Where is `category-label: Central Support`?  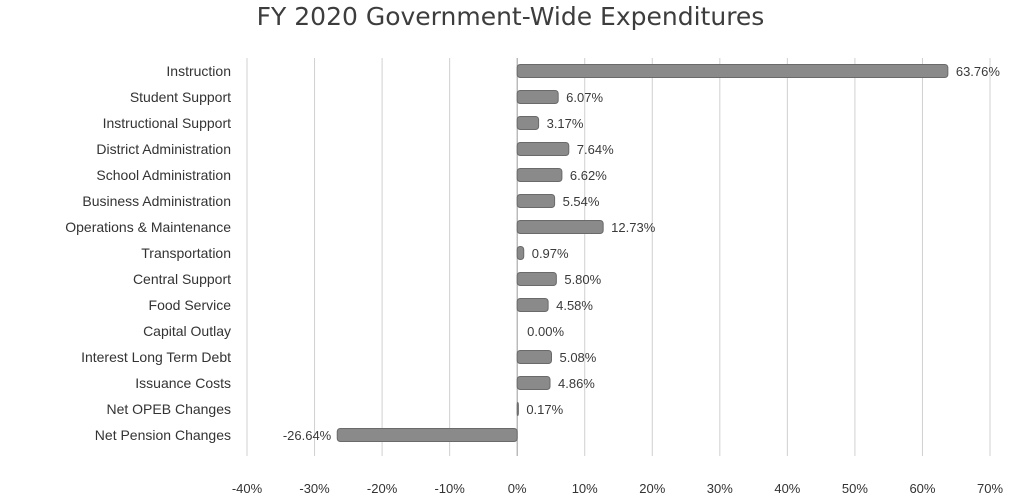
category-label: Central Support is located at coordinates (182, 279).